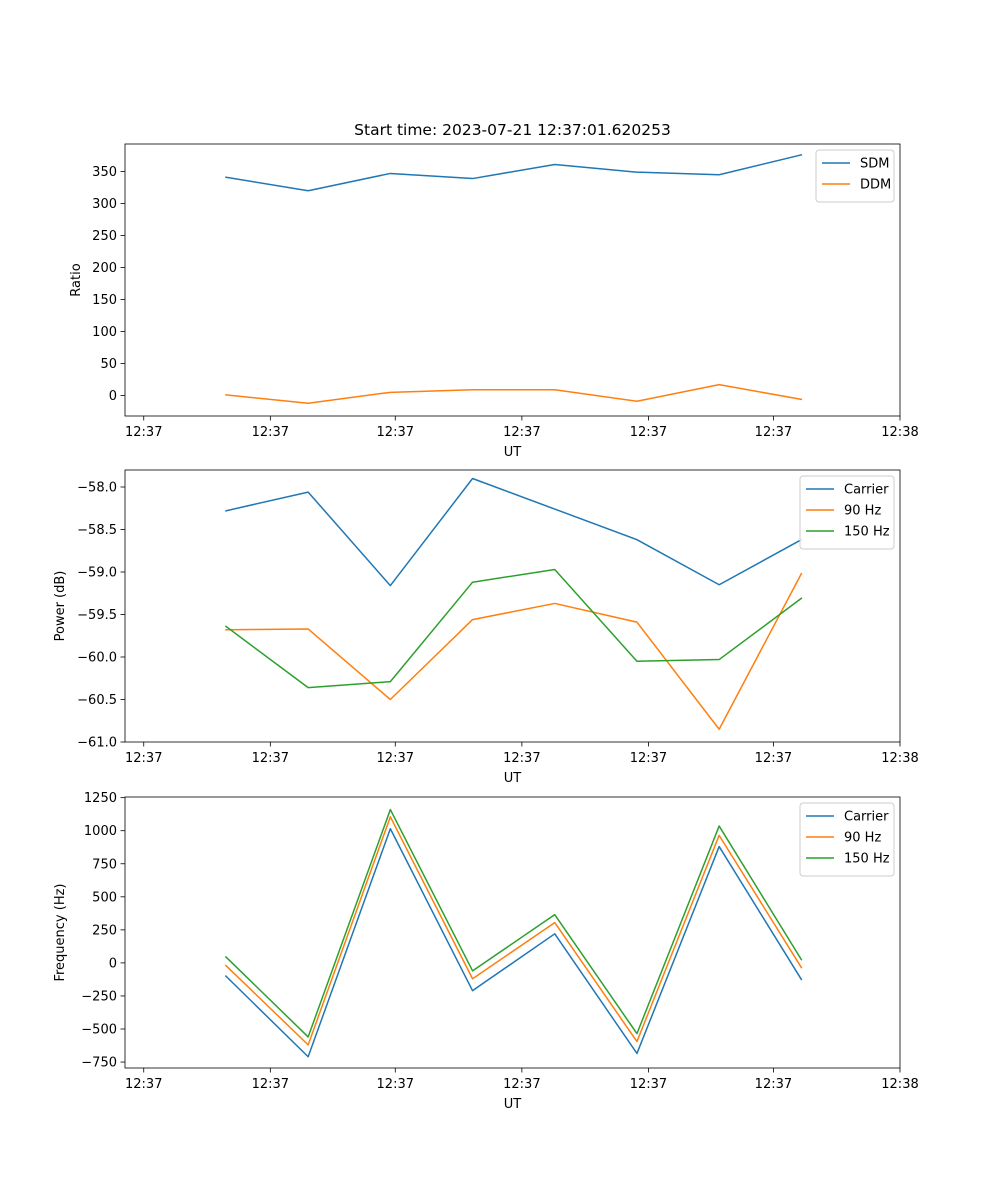 This screenshot has width=1000, height=1200. I want to click on power-y-tick-label: −60.5, so click(97, 700).